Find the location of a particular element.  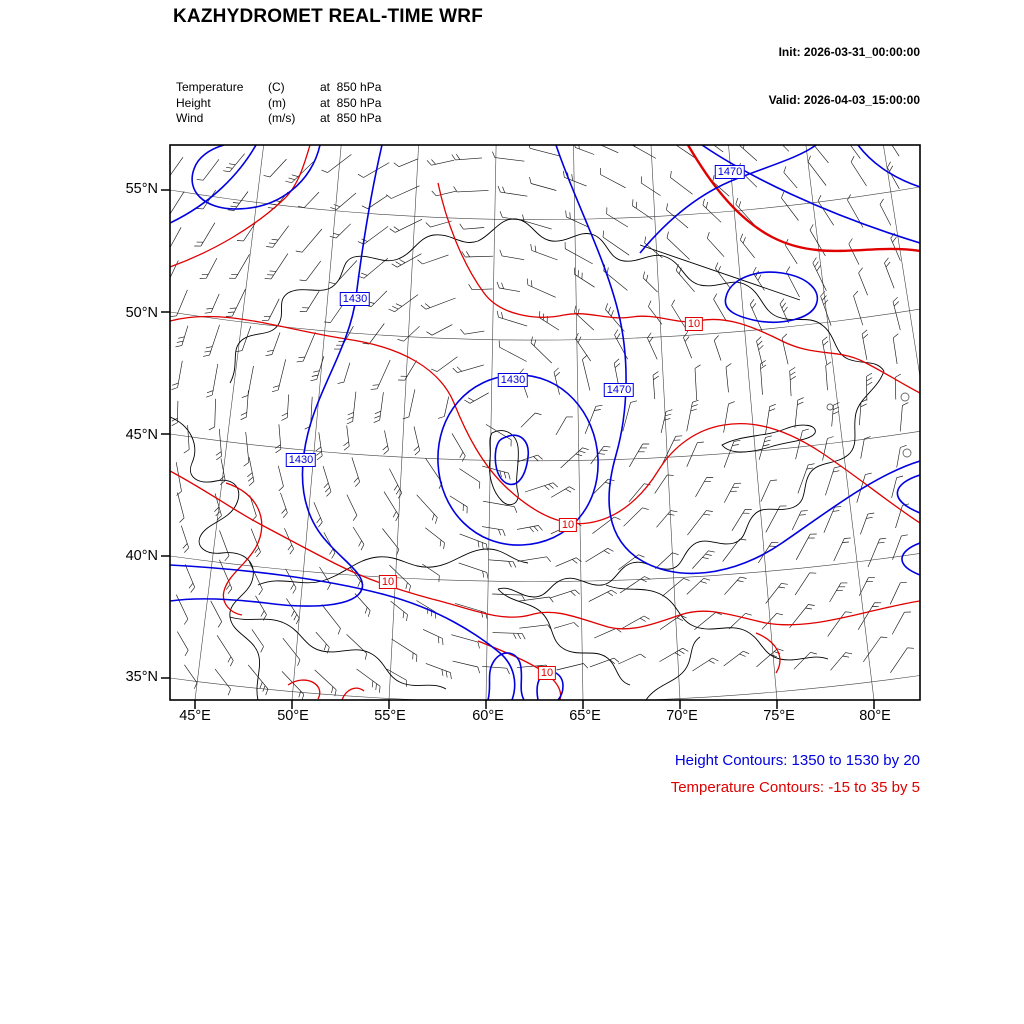

legend-unit: (m) is located at coordinates (277, 102).